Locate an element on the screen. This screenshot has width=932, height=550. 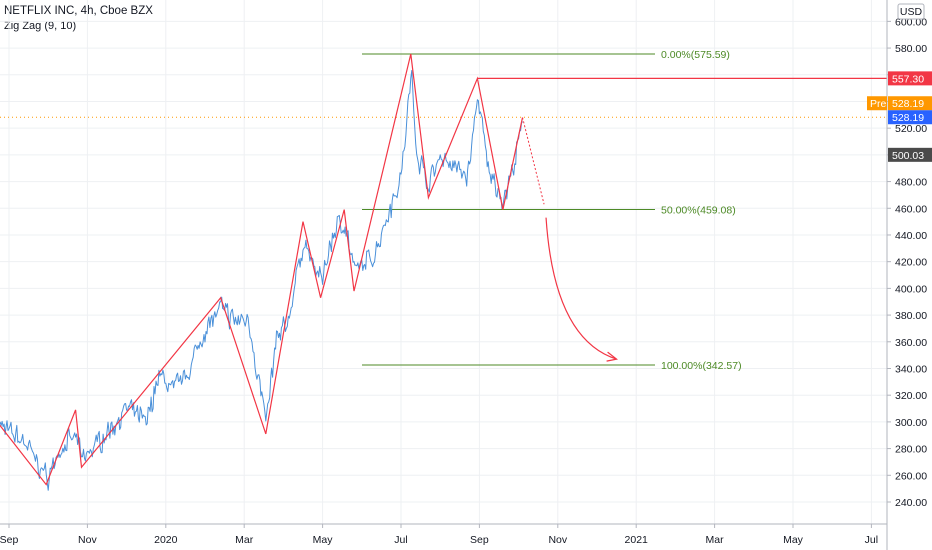
y-tick-label: 360.00 is located at coordinates (911, 343).